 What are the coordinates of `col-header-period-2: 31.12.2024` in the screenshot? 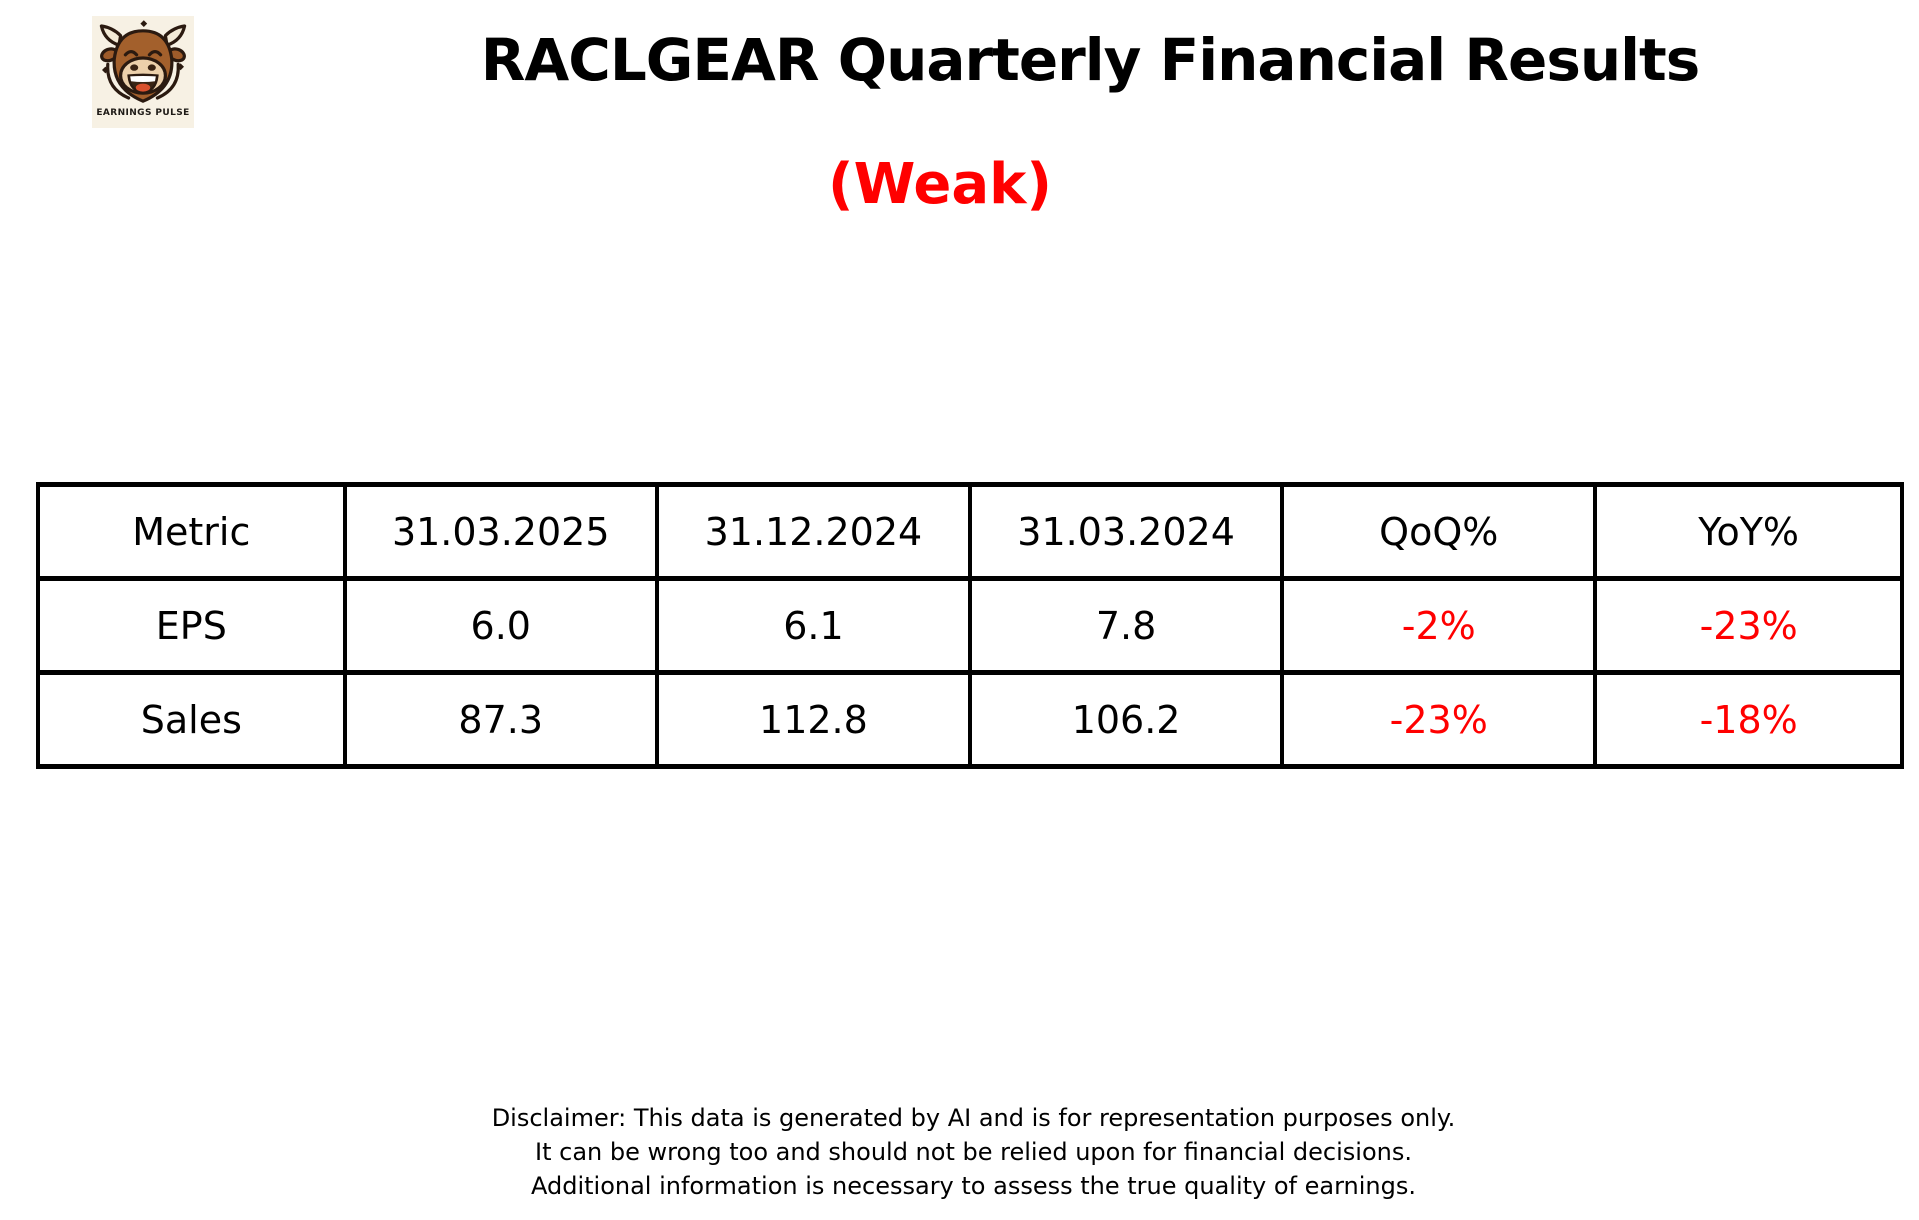 It's located at (813, 531).